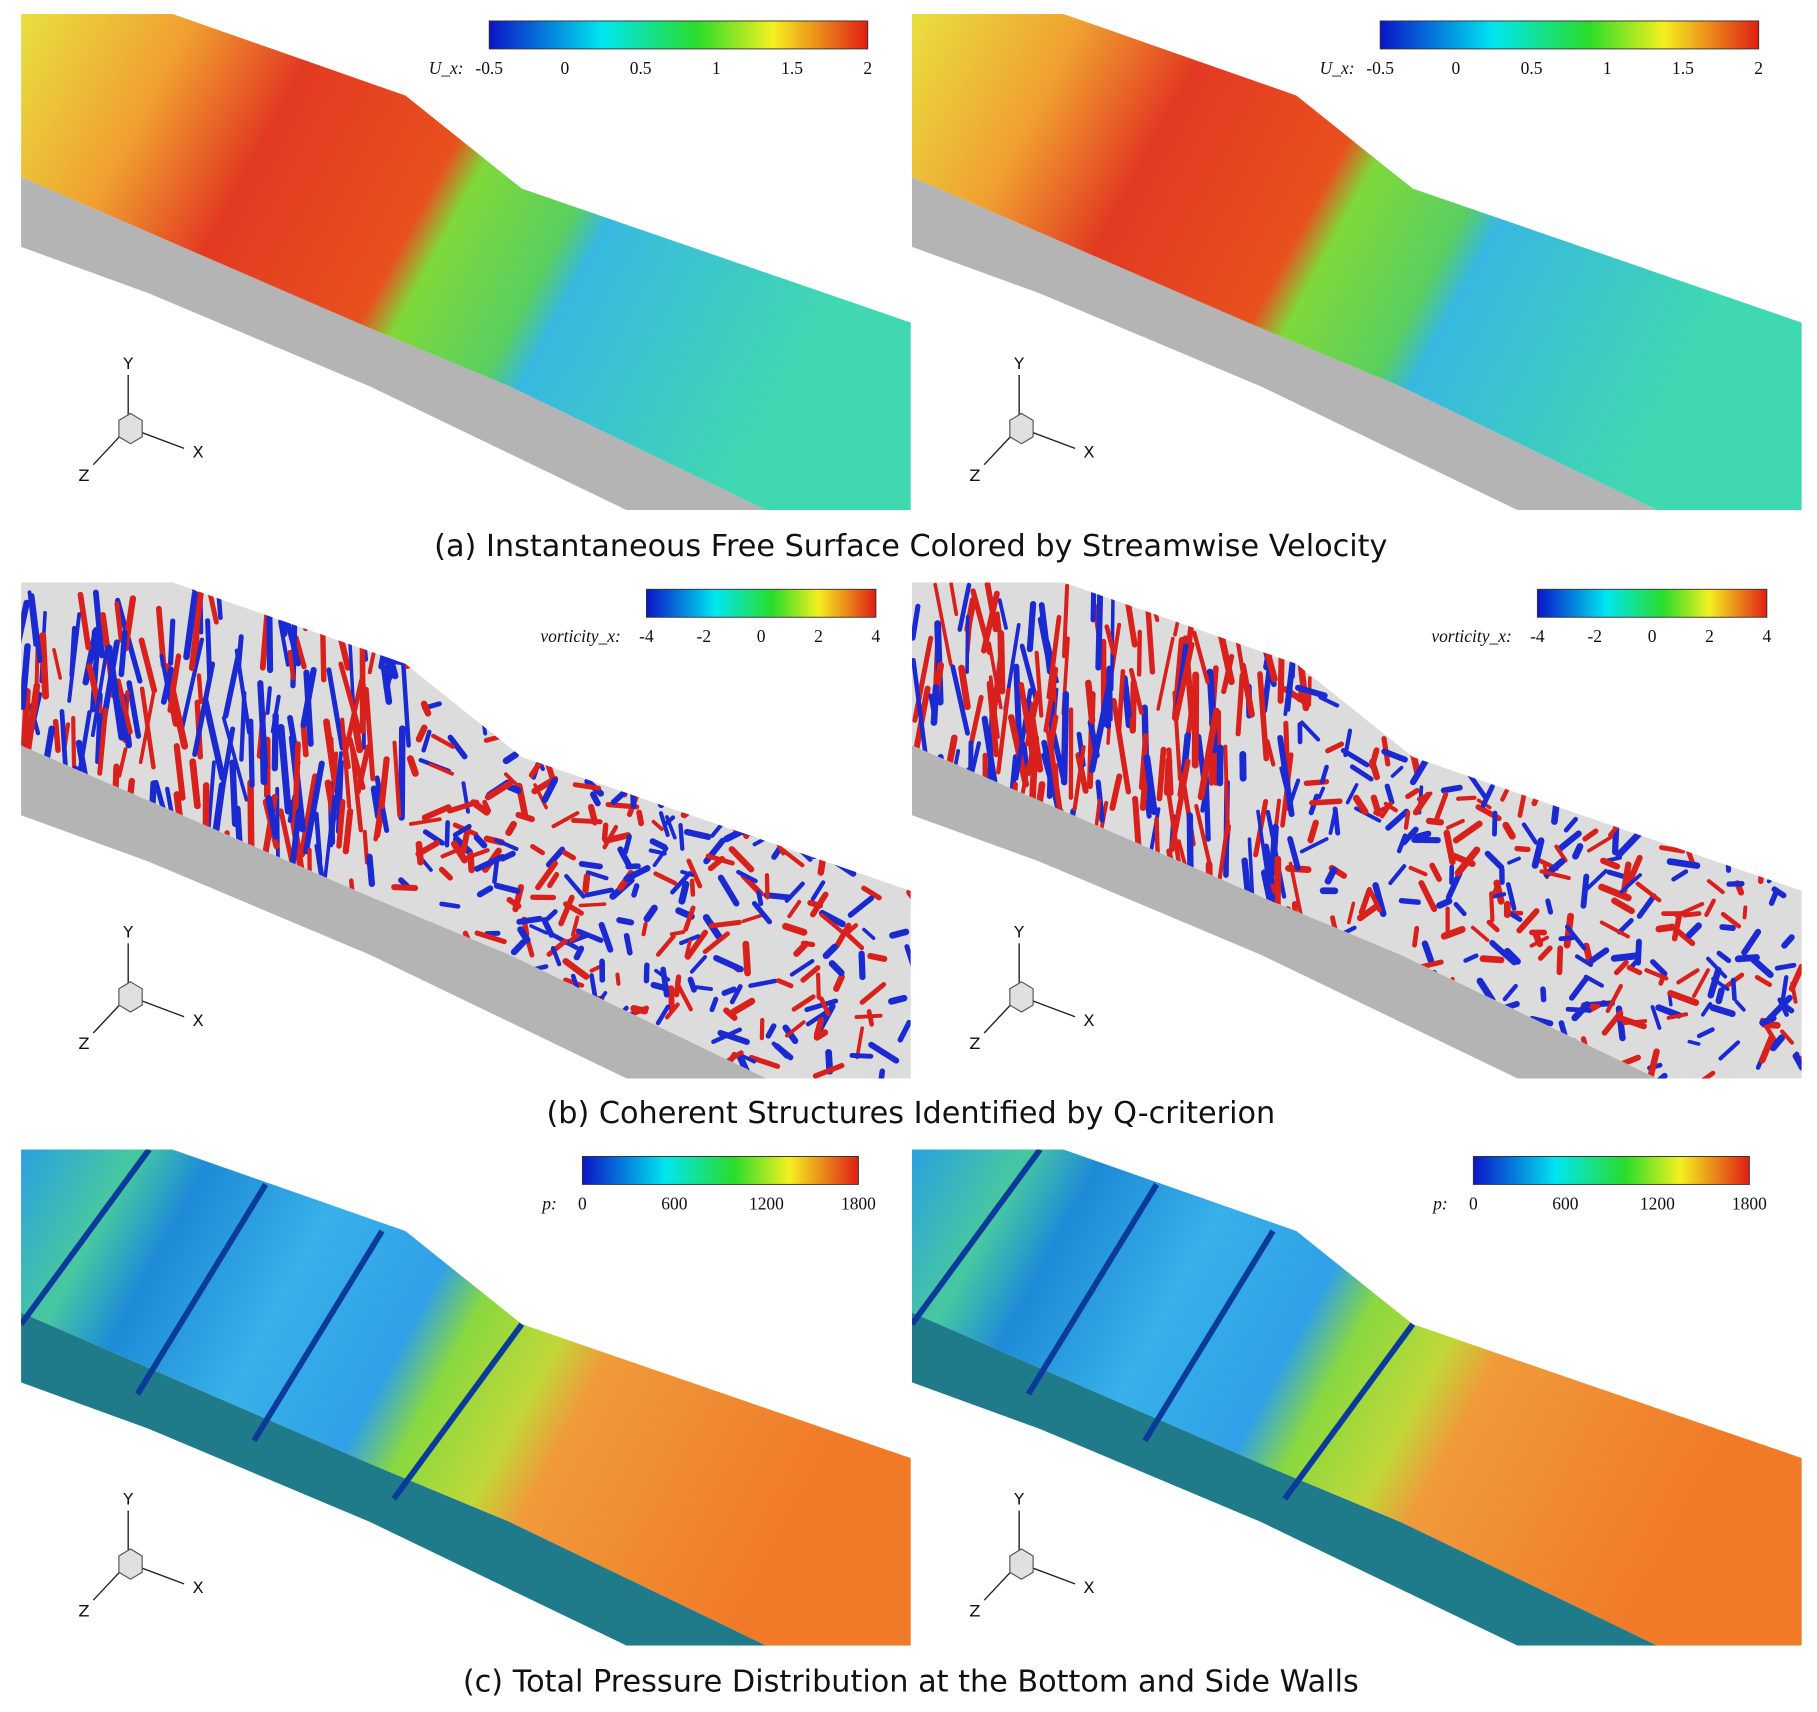  What do you see at coordinates (1021, 997) in the screenshot?
I see `cube` at bounding box center [1021, 997].